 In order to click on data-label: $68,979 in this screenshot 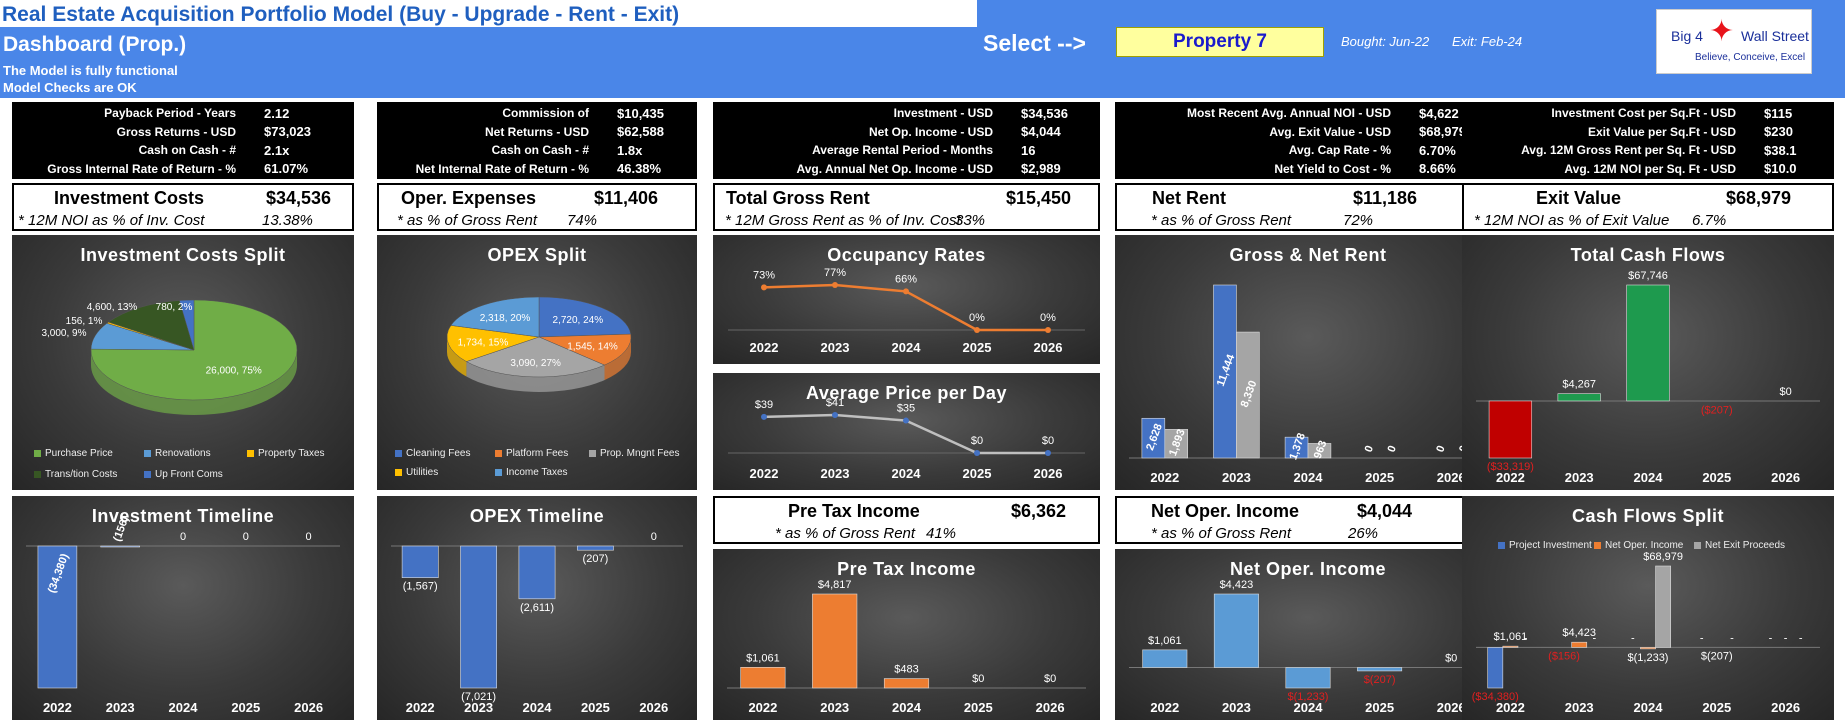, I will do `click(1663, 557)`.